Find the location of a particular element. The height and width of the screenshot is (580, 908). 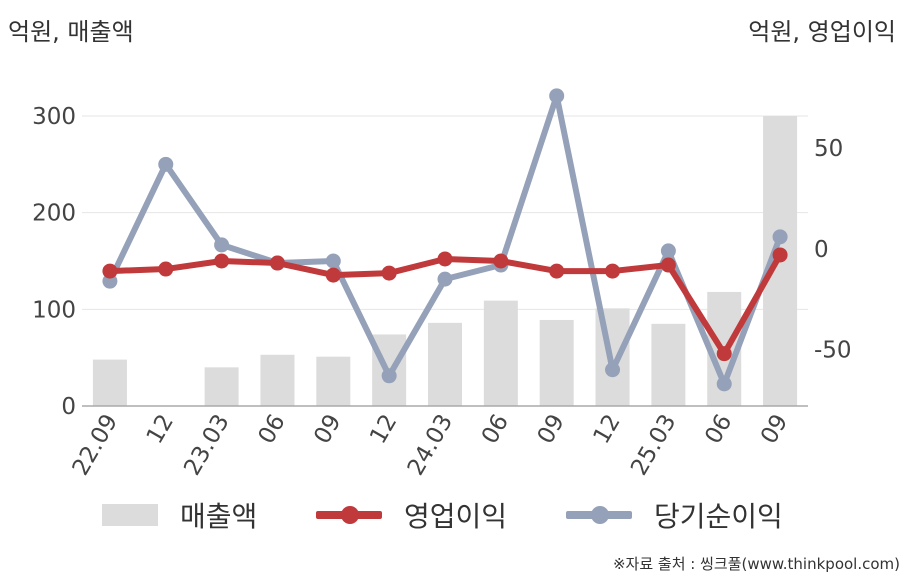

legend-label-net-income: 당기순이익 is located at coordinates (718, 516).